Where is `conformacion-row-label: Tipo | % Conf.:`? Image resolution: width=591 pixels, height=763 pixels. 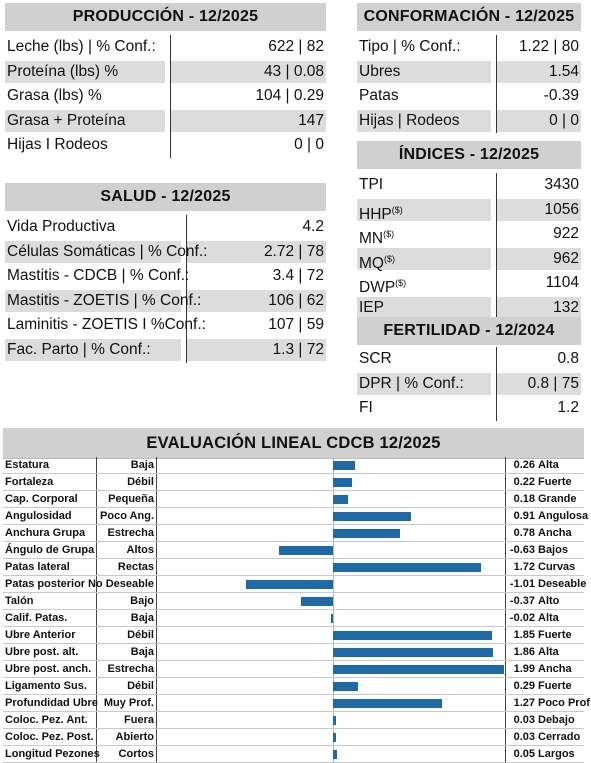 conformacion-row-label: Tipo | % Conf.: is located at coordinates (410, 46).